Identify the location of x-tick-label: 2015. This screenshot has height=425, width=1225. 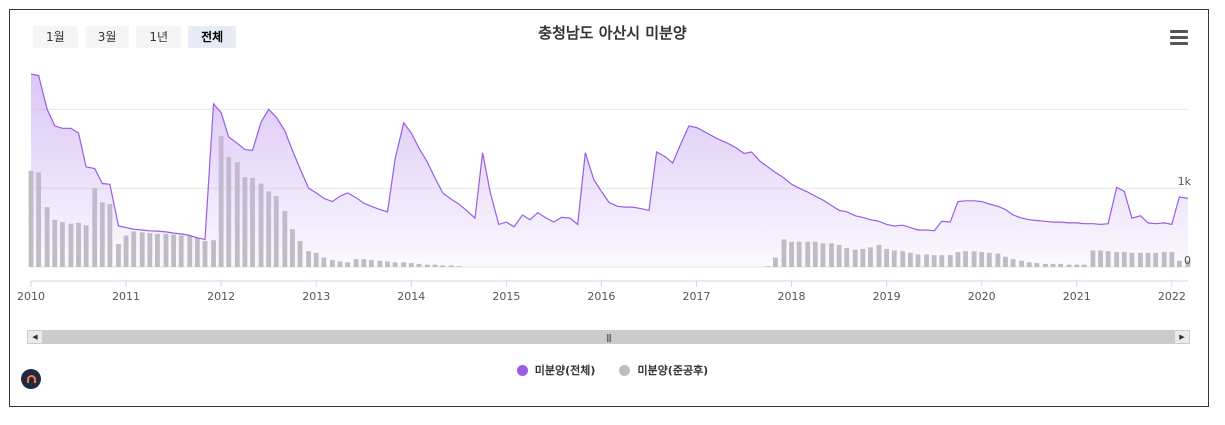
(506, 296).